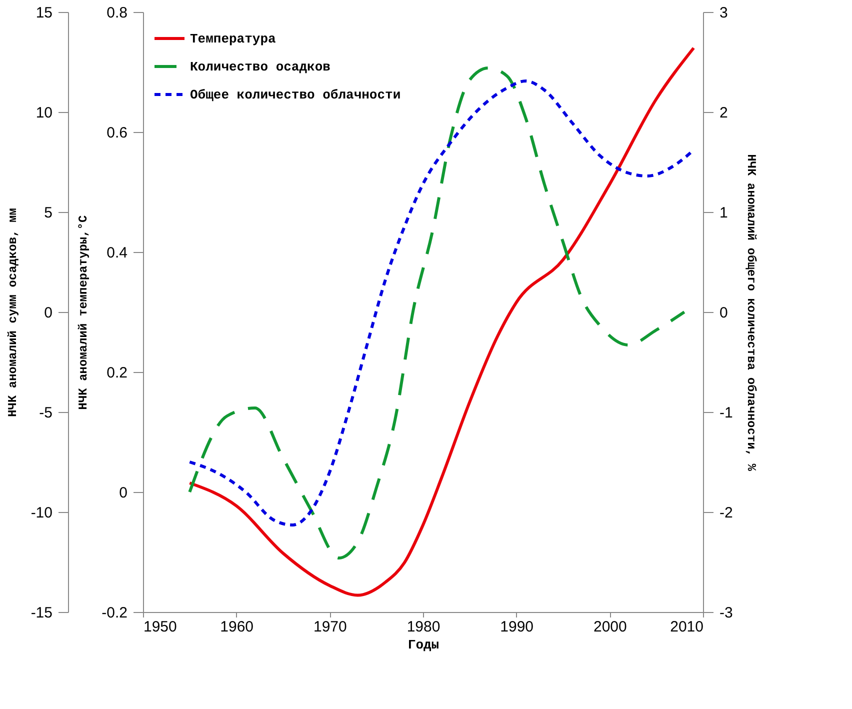 The width and height of the screenshot is (852, 709). I want to click on y-tick-label: 0, so click(123, 493).